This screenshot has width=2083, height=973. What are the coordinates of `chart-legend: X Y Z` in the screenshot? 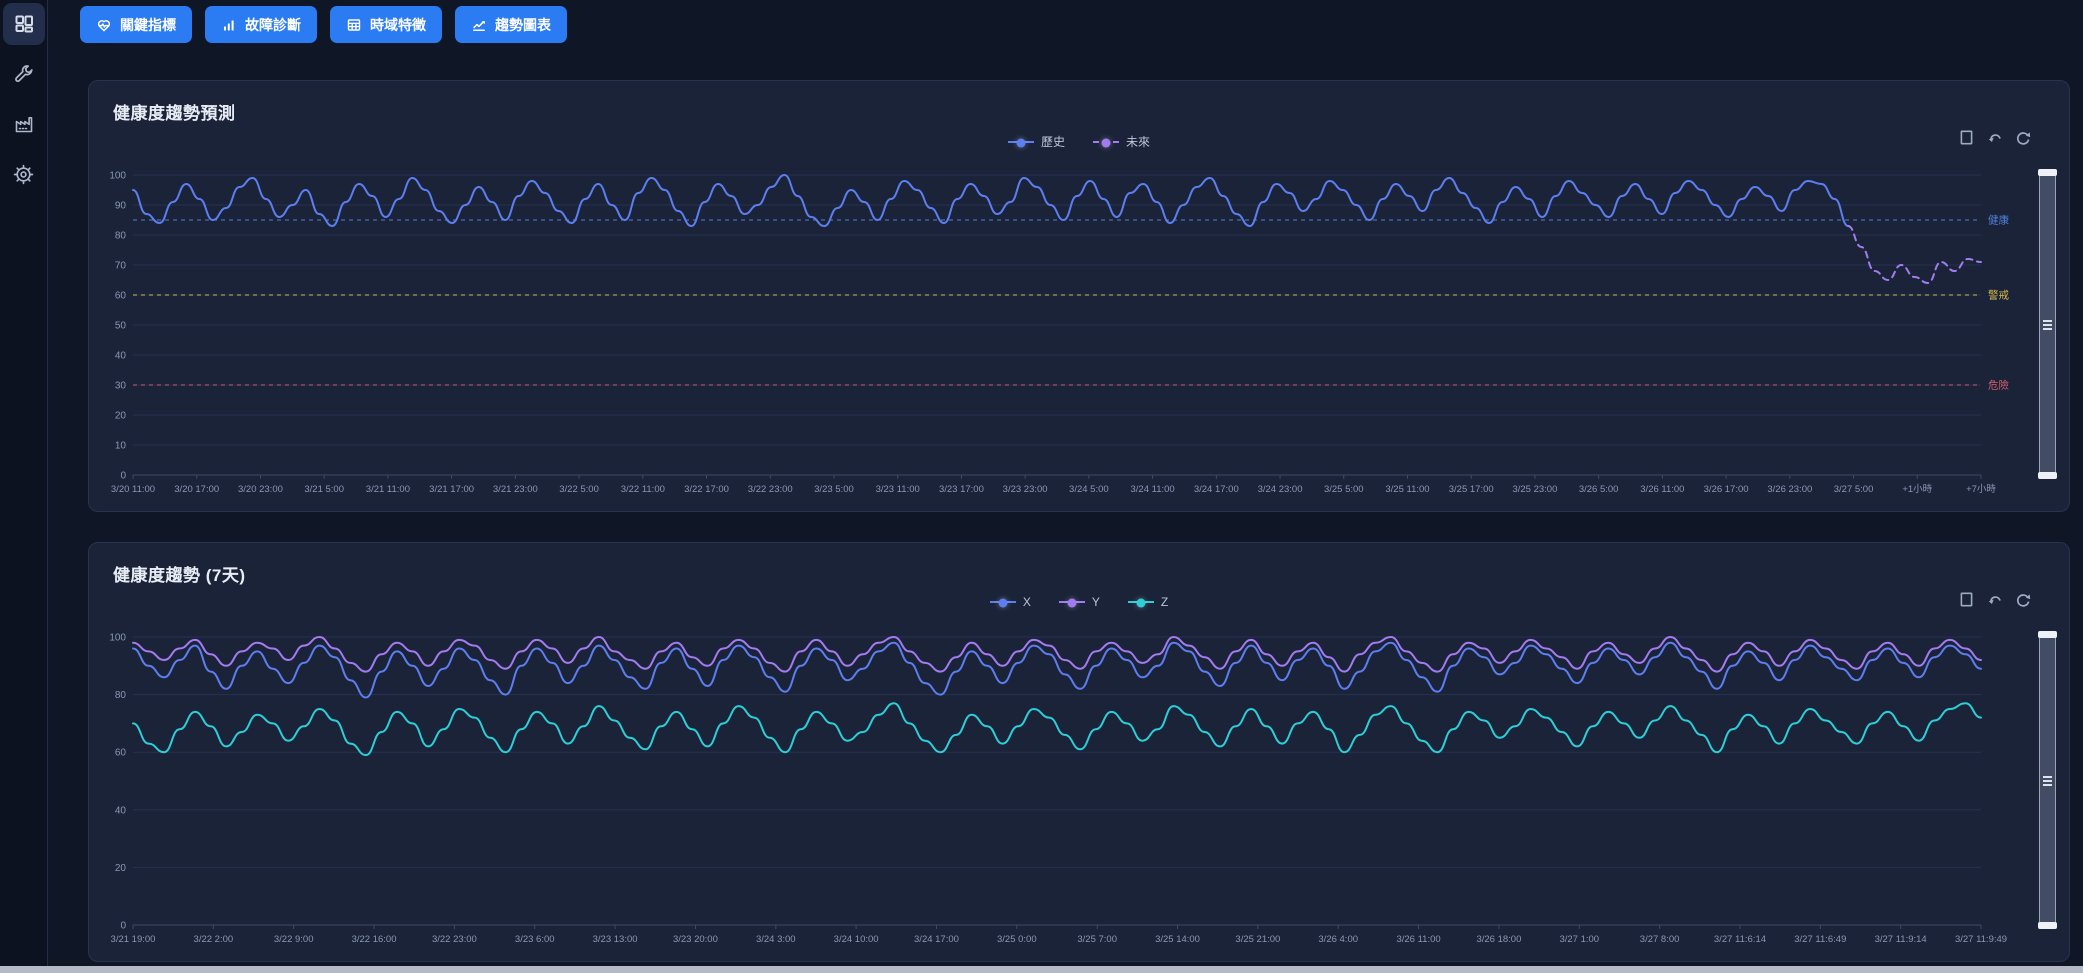 It's located at (1079, 602).